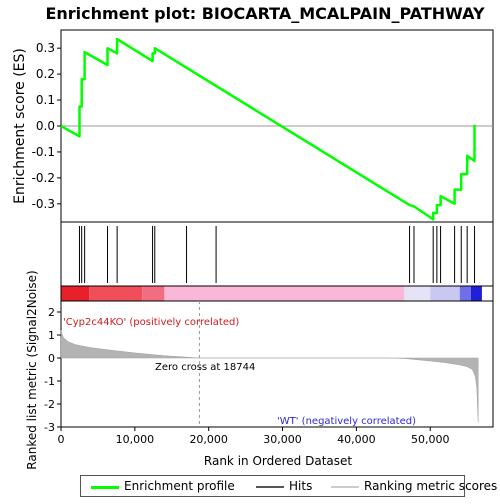 This screenshot has width=500, height=504. I want to click on hits-frame, so click(277, 254).